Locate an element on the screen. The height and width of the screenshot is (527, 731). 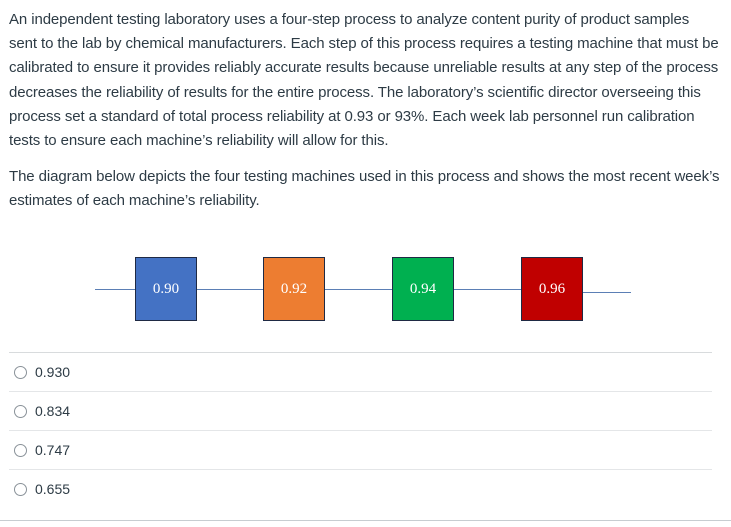
bottom-divider is located at coordinates (365, 520).